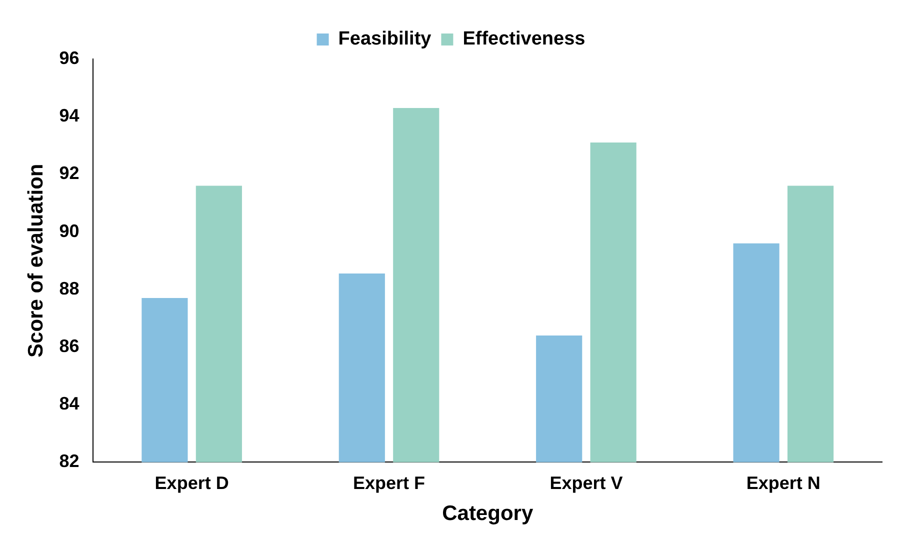 Image resolution: width=902 pixels, height=537 pixels. What do you see at coordinates (69, 116) in the screenshot?
I see `y-tick-label: 94` at bounding box center [69, 116].